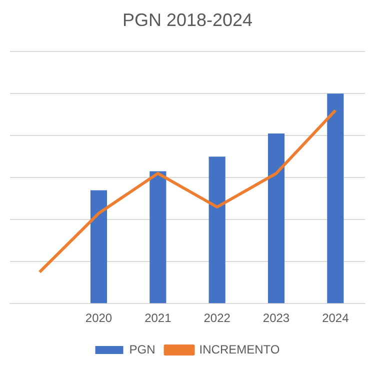 Image resolution: width=375 pixels, height=366 pixels. What do you see at coordinates (98, 318) in the screenshot?
I see `x-tick-label: 2020` at bounding box center [98, 318].